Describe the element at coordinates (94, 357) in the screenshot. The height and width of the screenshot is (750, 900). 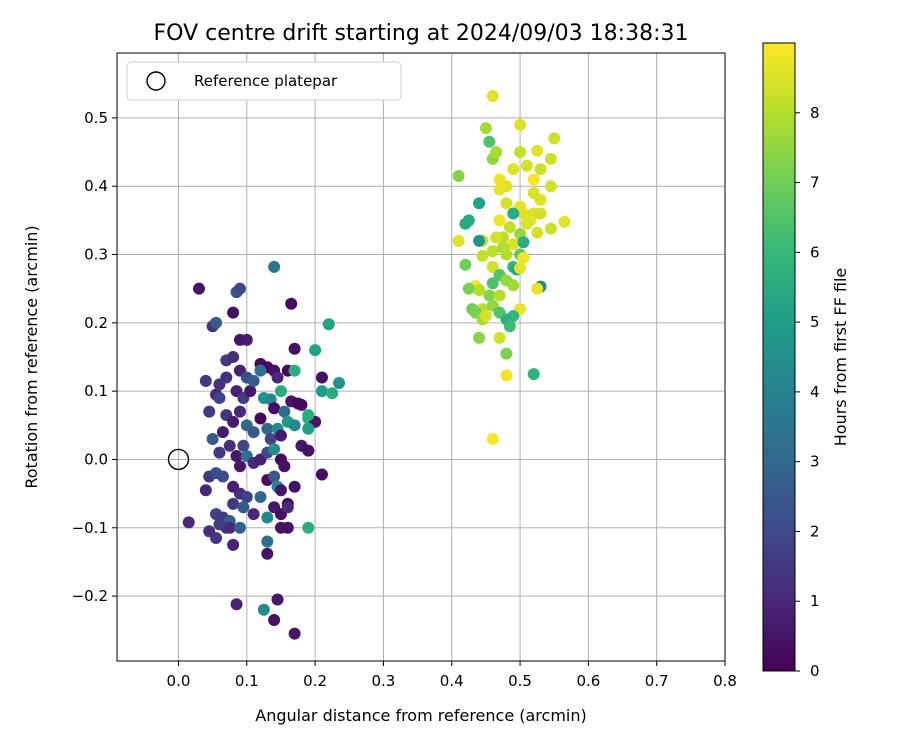
I see `y-axis-ticks: −0.2 −0.1 0.0 0.1 0.2 0.3 0.4 0.5` at that location.